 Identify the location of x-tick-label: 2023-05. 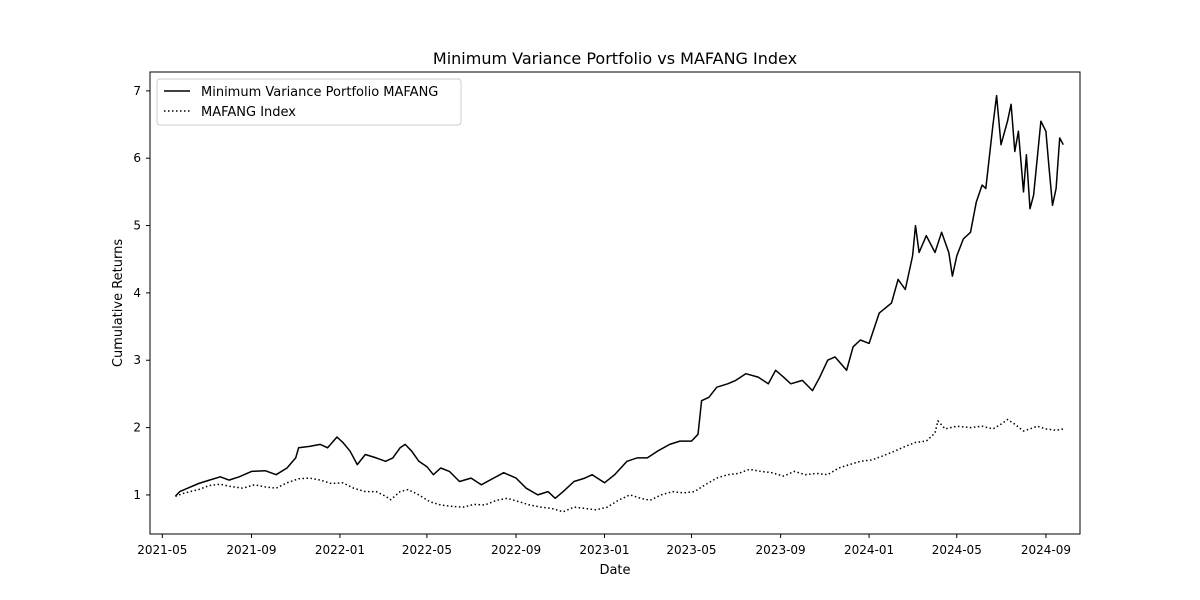
(691, 550).